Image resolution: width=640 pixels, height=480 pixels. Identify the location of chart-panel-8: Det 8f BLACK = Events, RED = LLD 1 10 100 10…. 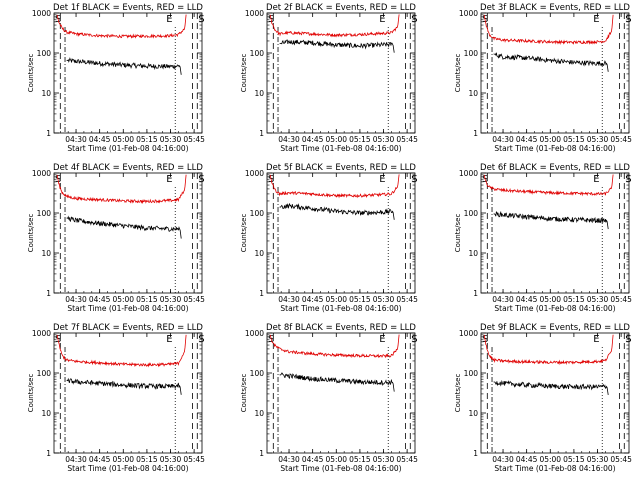
(329, 398).